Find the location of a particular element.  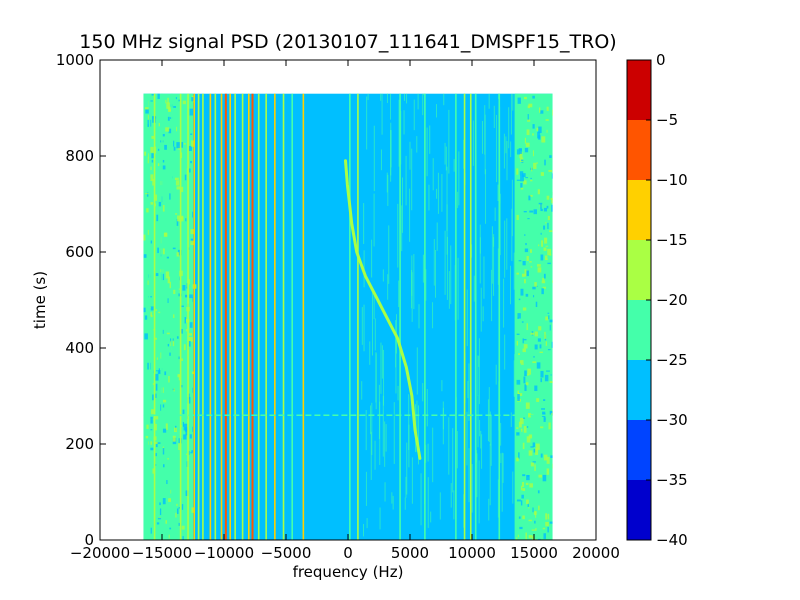

y-axis-label: time (s) is located at coordinates (40, 300).